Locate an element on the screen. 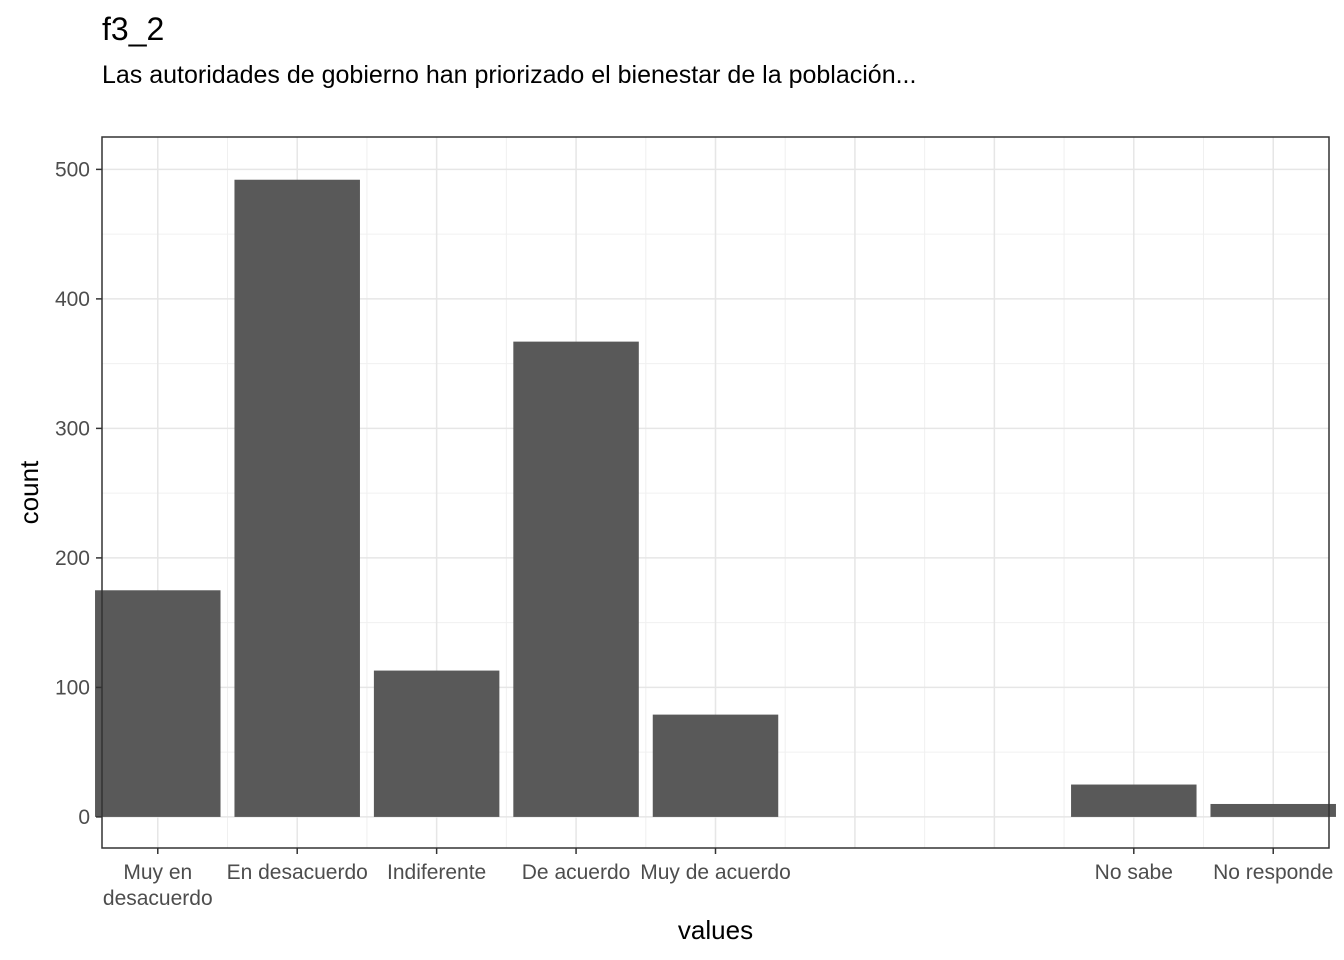  y-tick-label: 300 is located at coordinates (72, 428).